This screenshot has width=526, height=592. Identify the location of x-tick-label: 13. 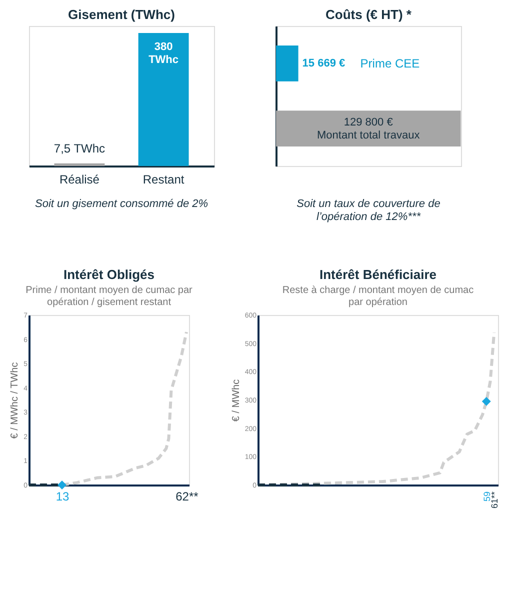
(63, 497).